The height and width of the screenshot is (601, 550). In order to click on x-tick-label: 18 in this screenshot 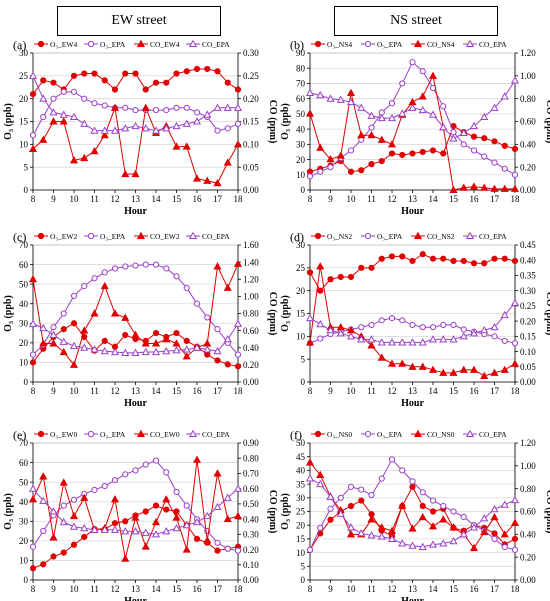, I will do `click(516, 589)`.